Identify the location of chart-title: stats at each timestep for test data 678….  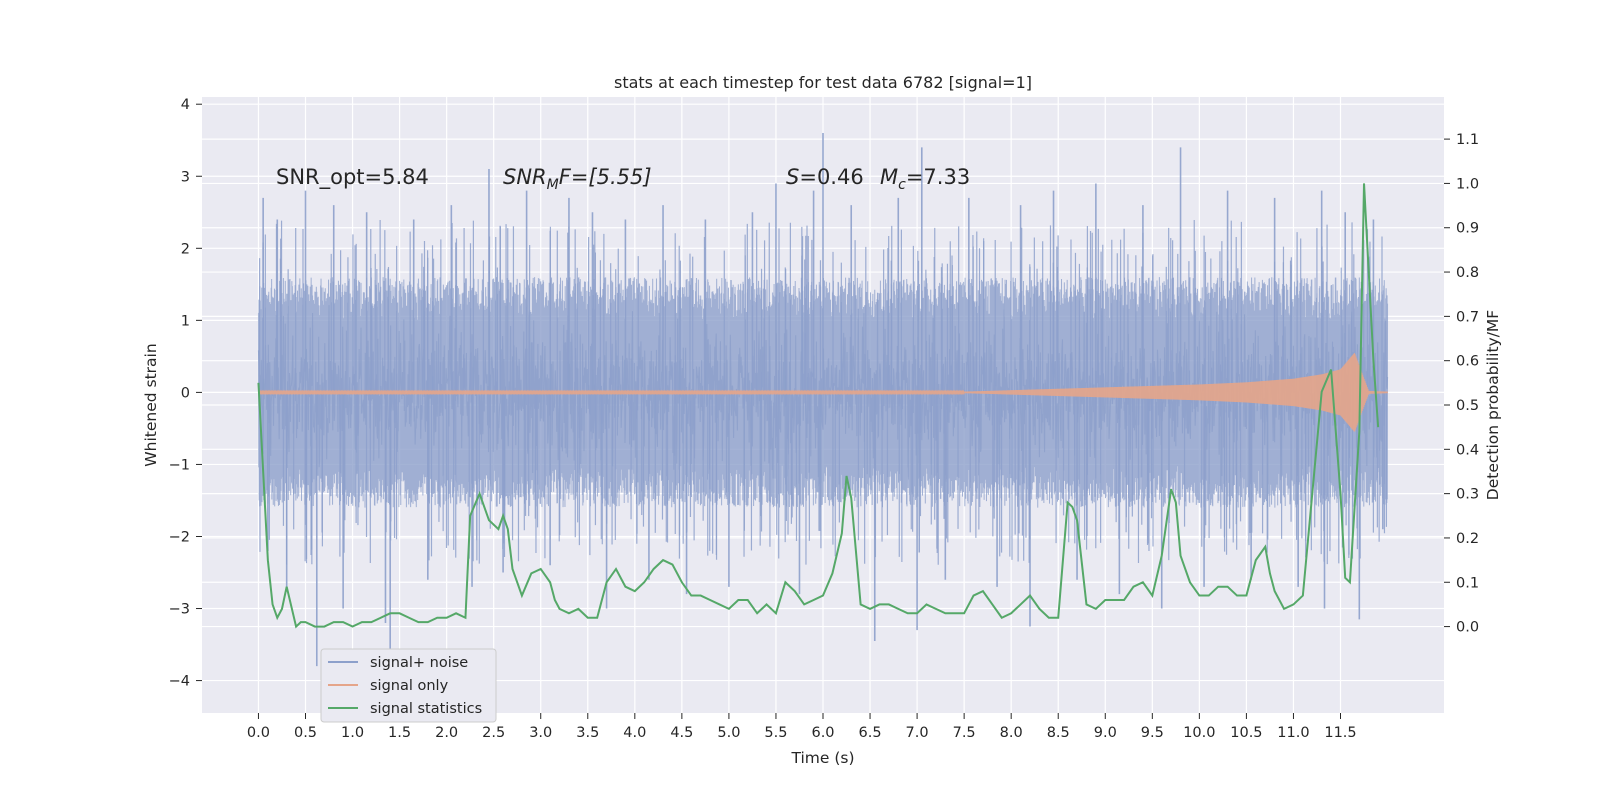
(823, 82).